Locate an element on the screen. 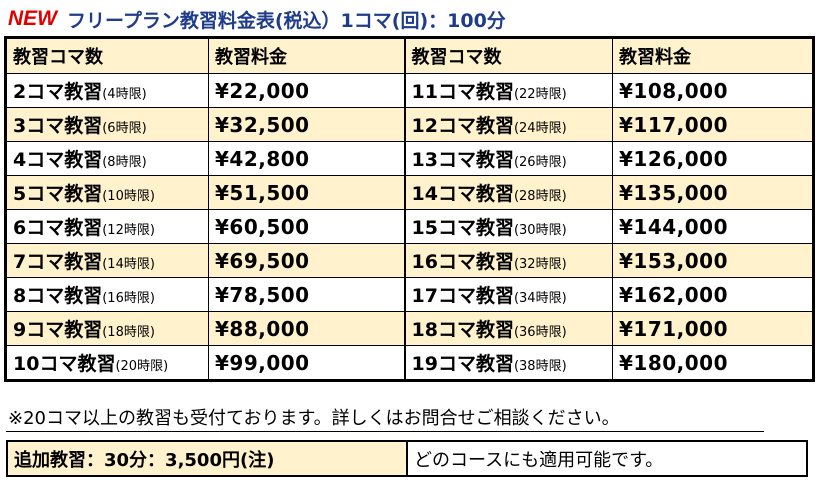  lesson-price-cell-left: ¥51,500 is located at coordinates (306, 192).